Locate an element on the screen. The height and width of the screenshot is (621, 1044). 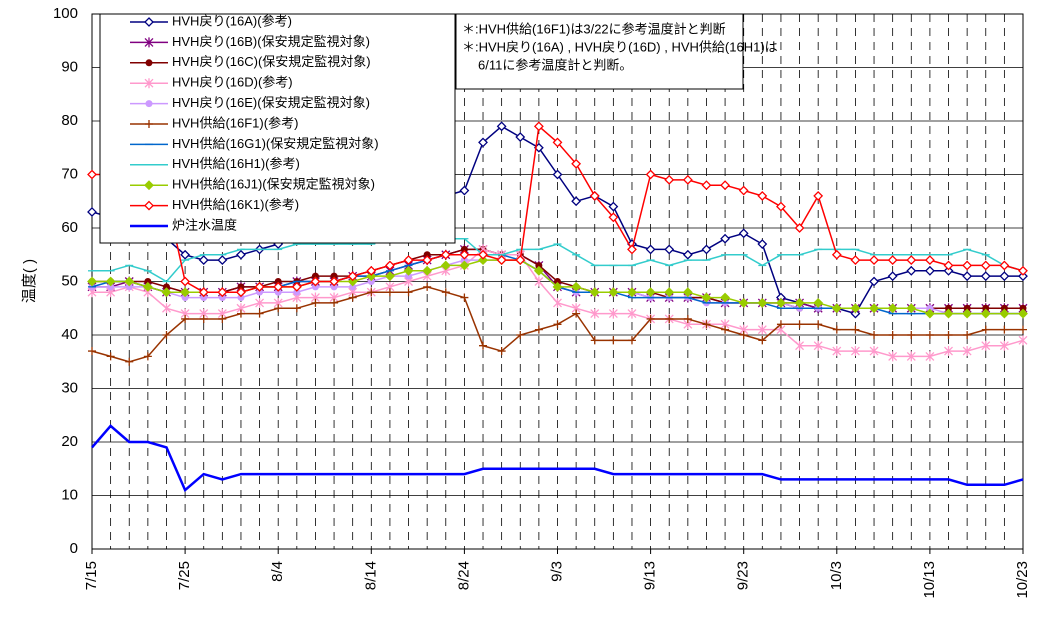
x-tick-label: 9/13 is located at coordinates (650, 575).